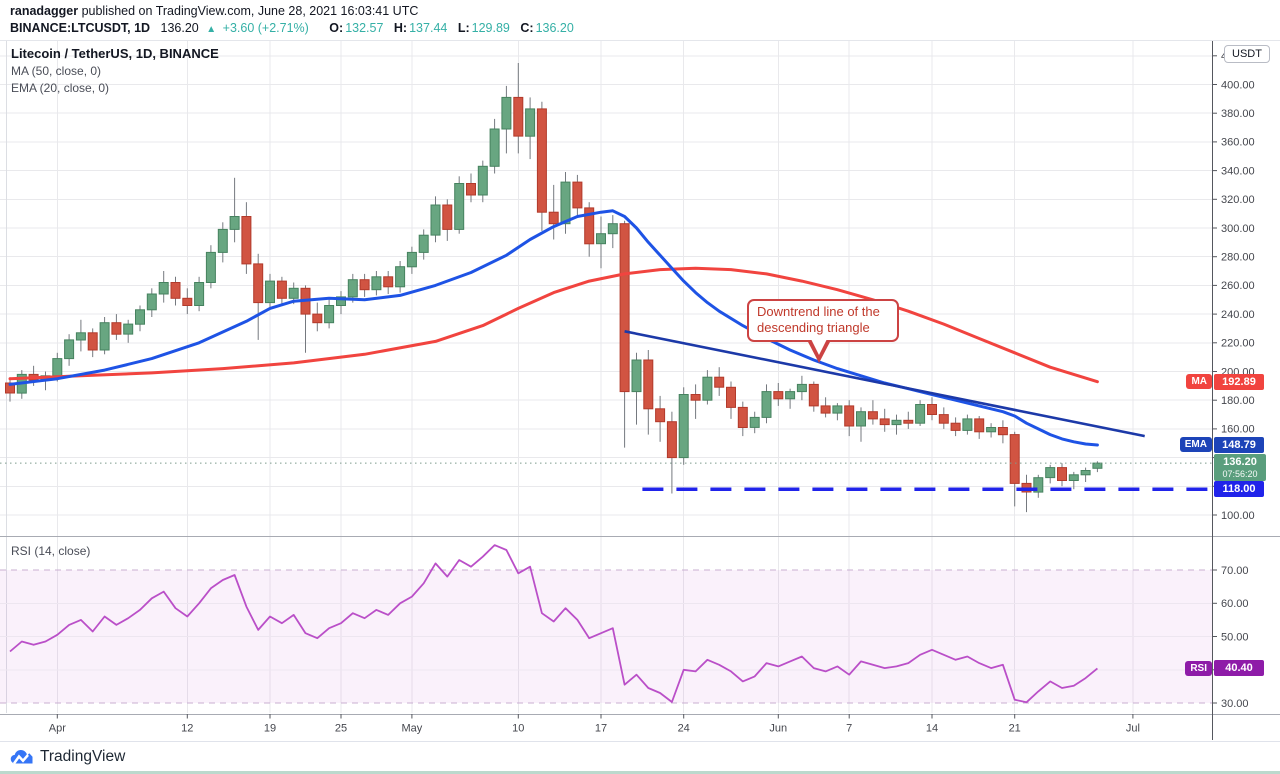  I want to click on callout-line1: Downtrend line of the, so click(818, 311).